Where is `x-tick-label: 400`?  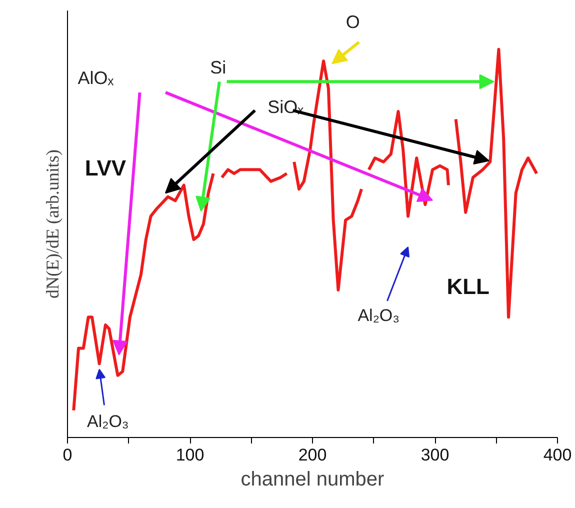
x-tick-label: 400 is located at coordinates (557, 455).